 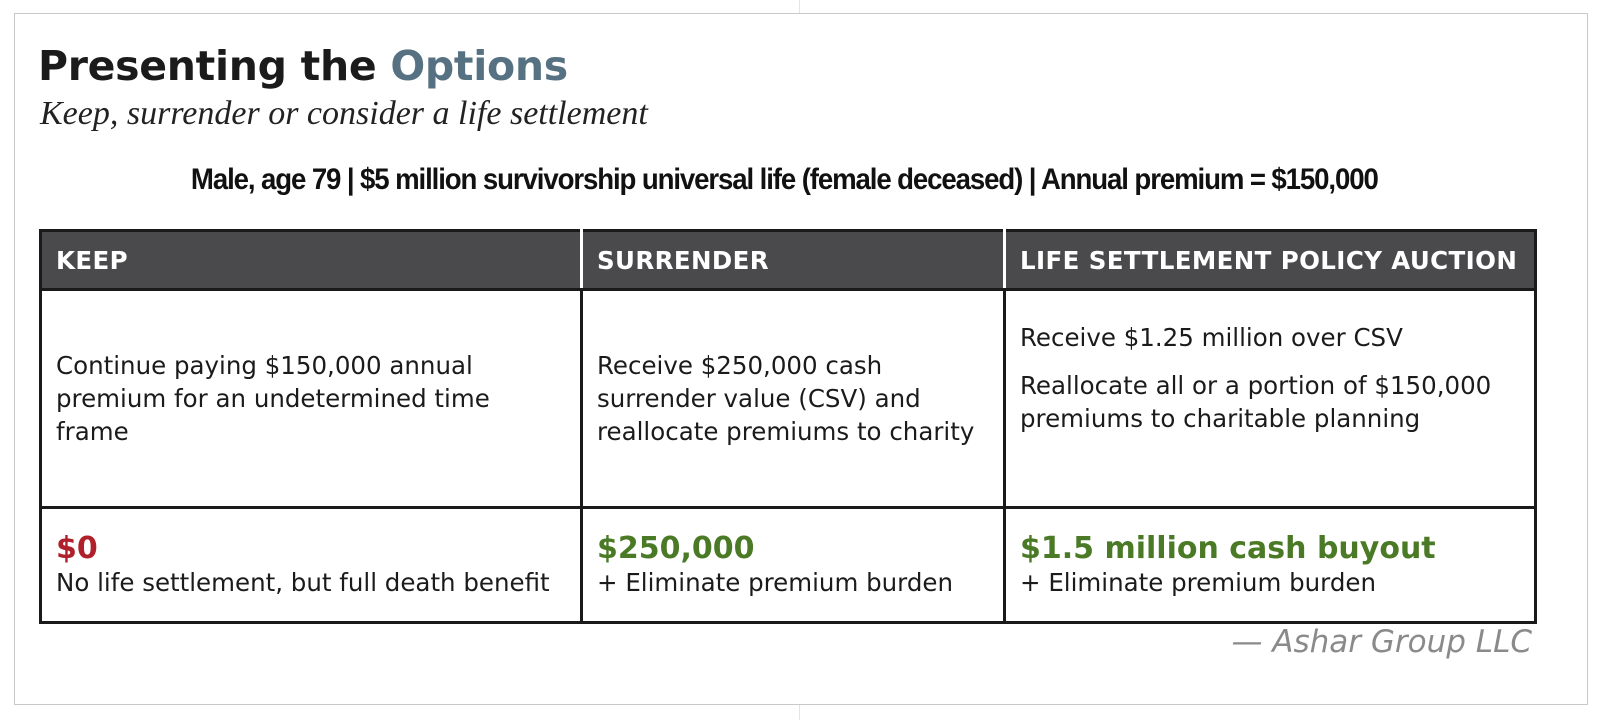 I want to click on life-settlement-outcome-note: + Eliminate premium burden, so click(x=1198, y=582).